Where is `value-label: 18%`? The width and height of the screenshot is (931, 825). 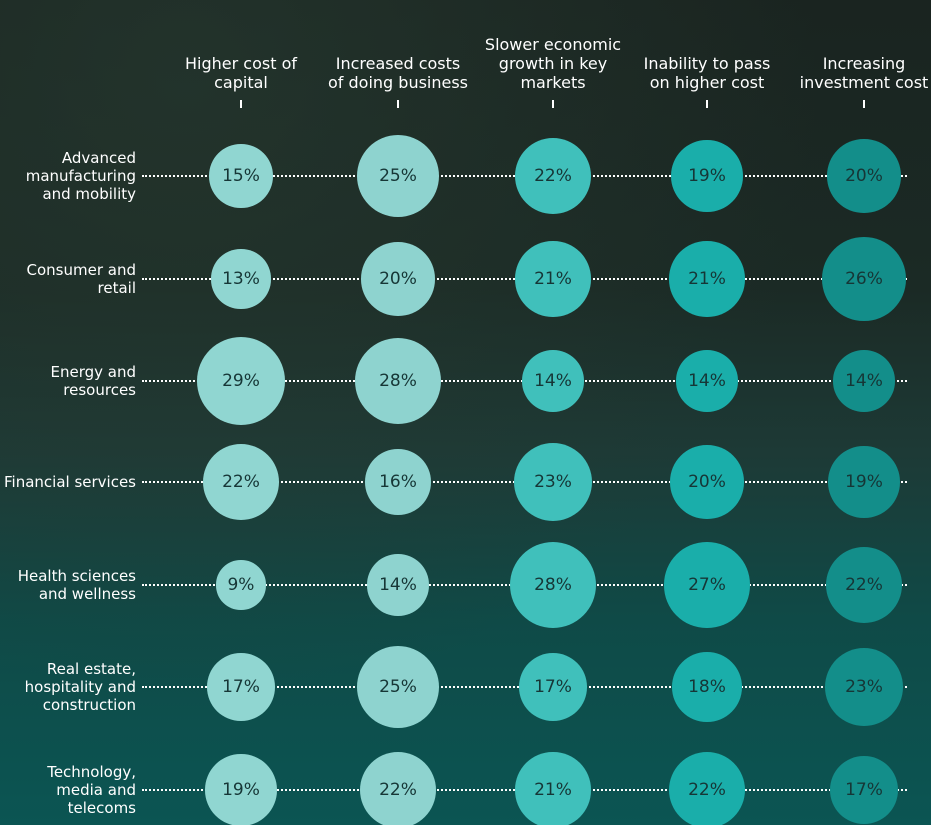
value-label: 18% is located at coordinates (707, 686).